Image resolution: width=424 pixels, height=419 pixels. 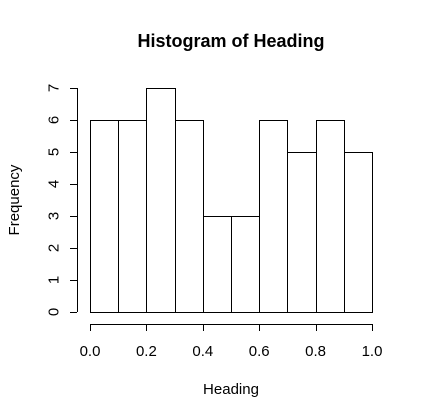 I want to click on x-axis-label: Heading, so click(x=231, y=389).